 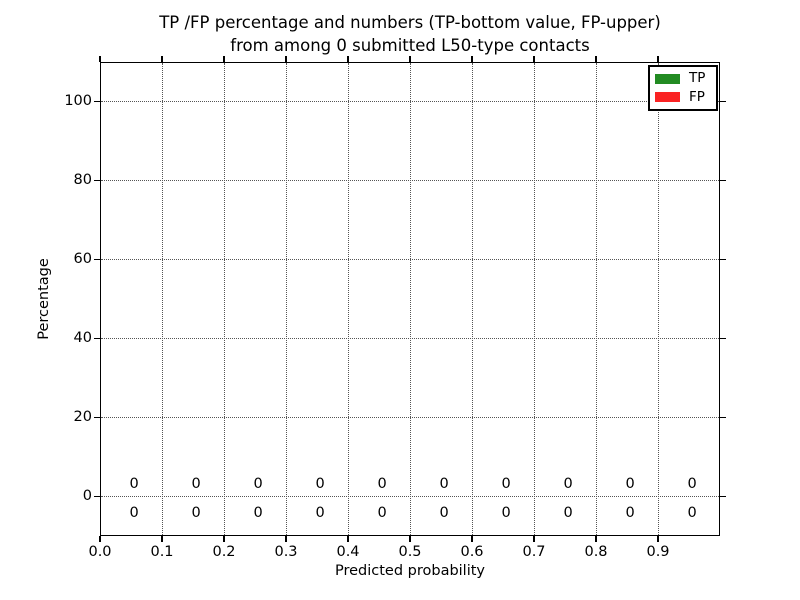 What do you see at coordinates (286, 552) in the screenshot?
I see `x-tick-label: 0.3` at bounding box center [286, 552].